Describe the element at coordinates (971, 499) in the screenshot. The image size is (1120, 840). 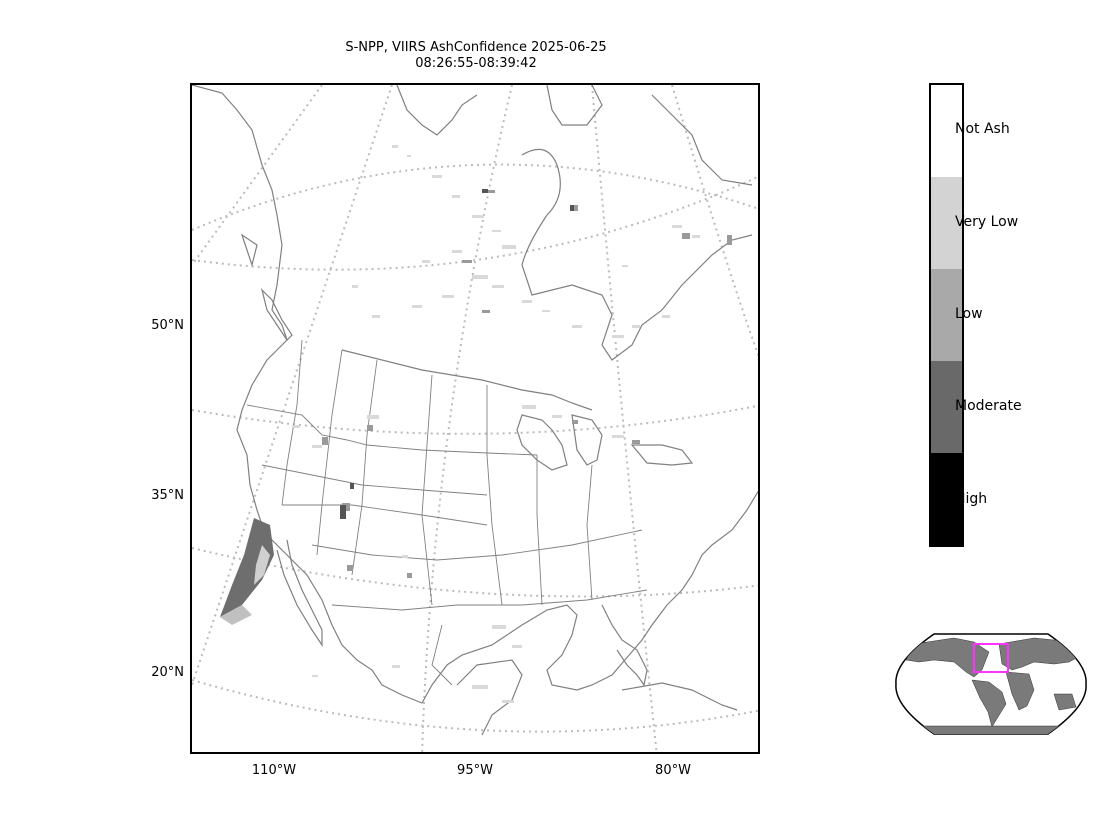
I see `colorbar-label-high: High` at that location.